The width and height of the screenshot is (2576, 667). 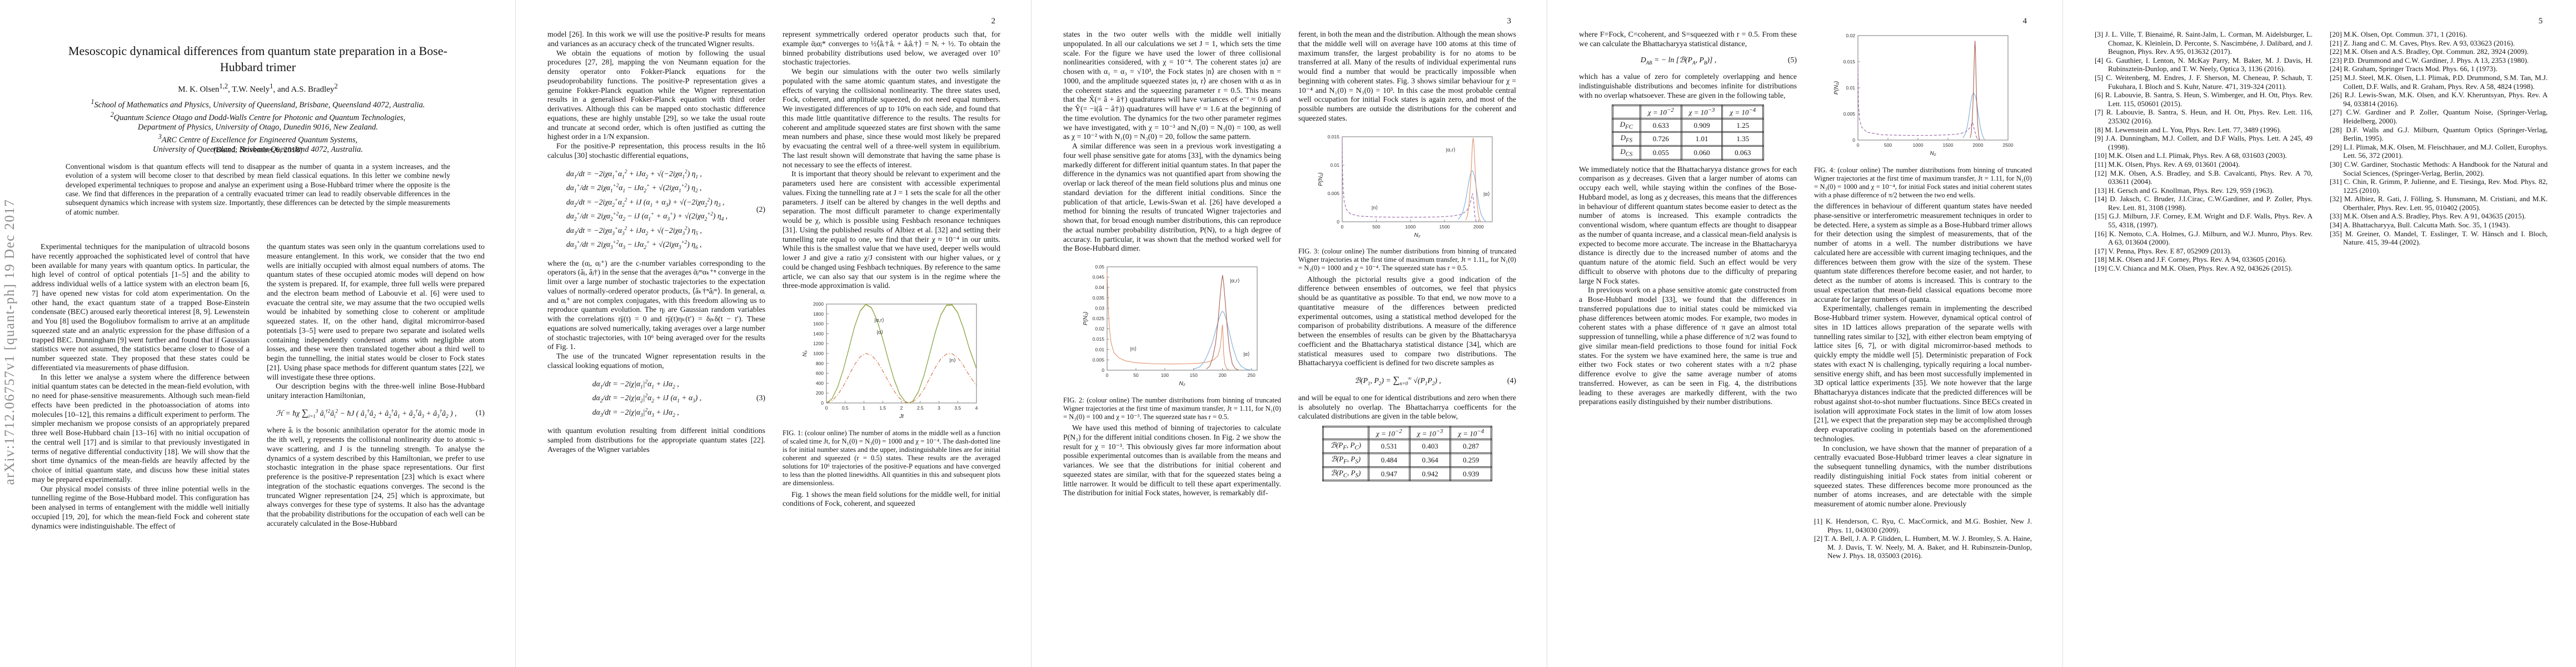 What do you see at coordinates (1165, 375) in the screenshot?
I see `svg-text: 100` at bounding box center [1165, 375].